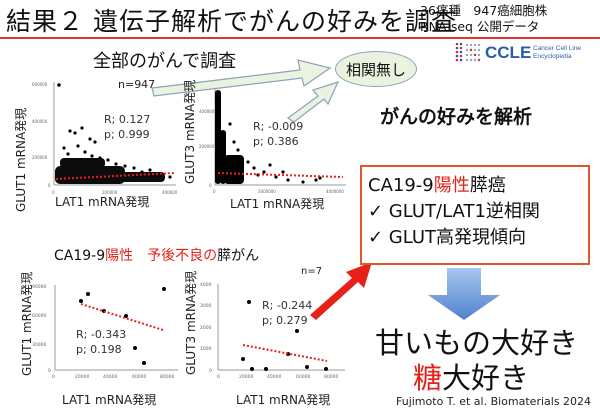 This screenshot has width=600, height=415. What do you see at coordinates (494, 401) in the screenshot?
I see `citation: Fujimoto T. et al. Biomaterials 2024` at bounding box center [494, 401].